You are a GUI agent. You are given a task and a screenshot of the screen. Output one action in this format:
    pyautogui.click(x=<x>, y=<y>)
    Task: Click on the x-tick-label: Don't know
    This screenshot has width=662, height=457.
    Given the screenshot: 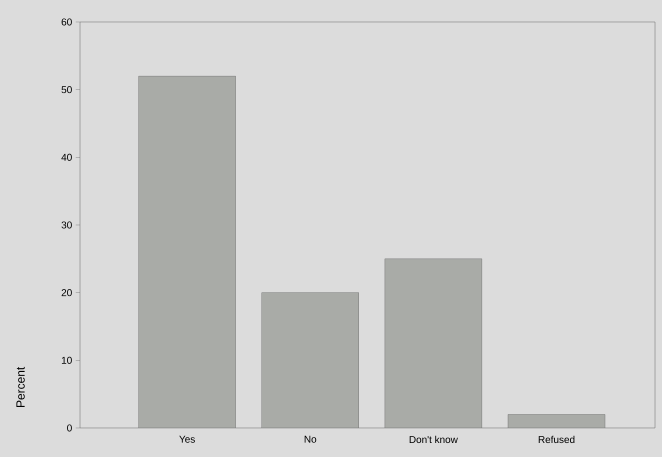 What is the action you would take?
    pyautogui.click(x=434, y=440)
    